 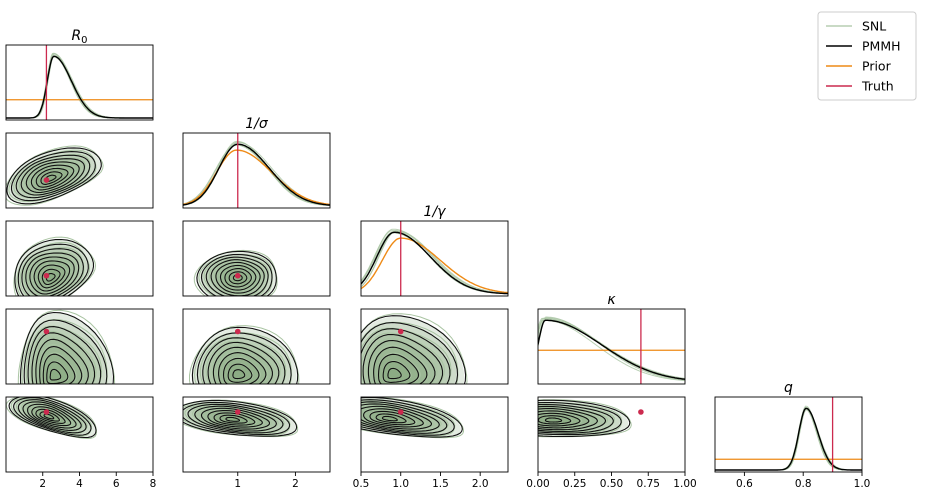 I want to click on tick-label: 0.8, so click(x=803, y=484).